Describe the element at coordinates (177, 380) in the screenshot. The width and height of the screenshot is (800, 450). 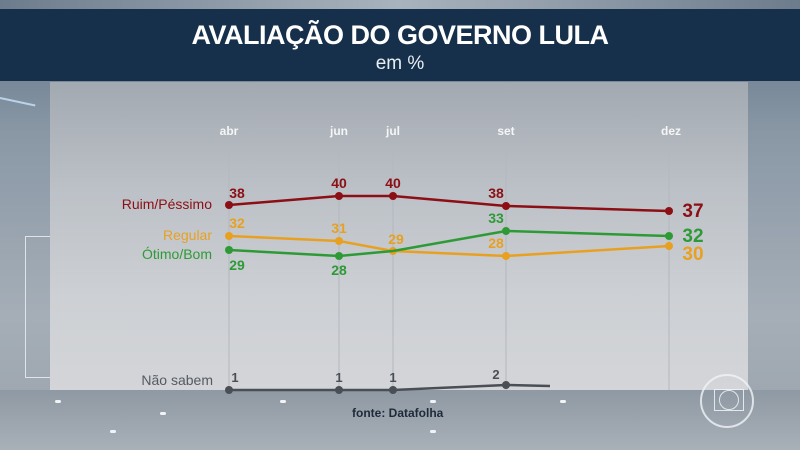
I see `legend-nao-sabem: Não sabem` at that location.